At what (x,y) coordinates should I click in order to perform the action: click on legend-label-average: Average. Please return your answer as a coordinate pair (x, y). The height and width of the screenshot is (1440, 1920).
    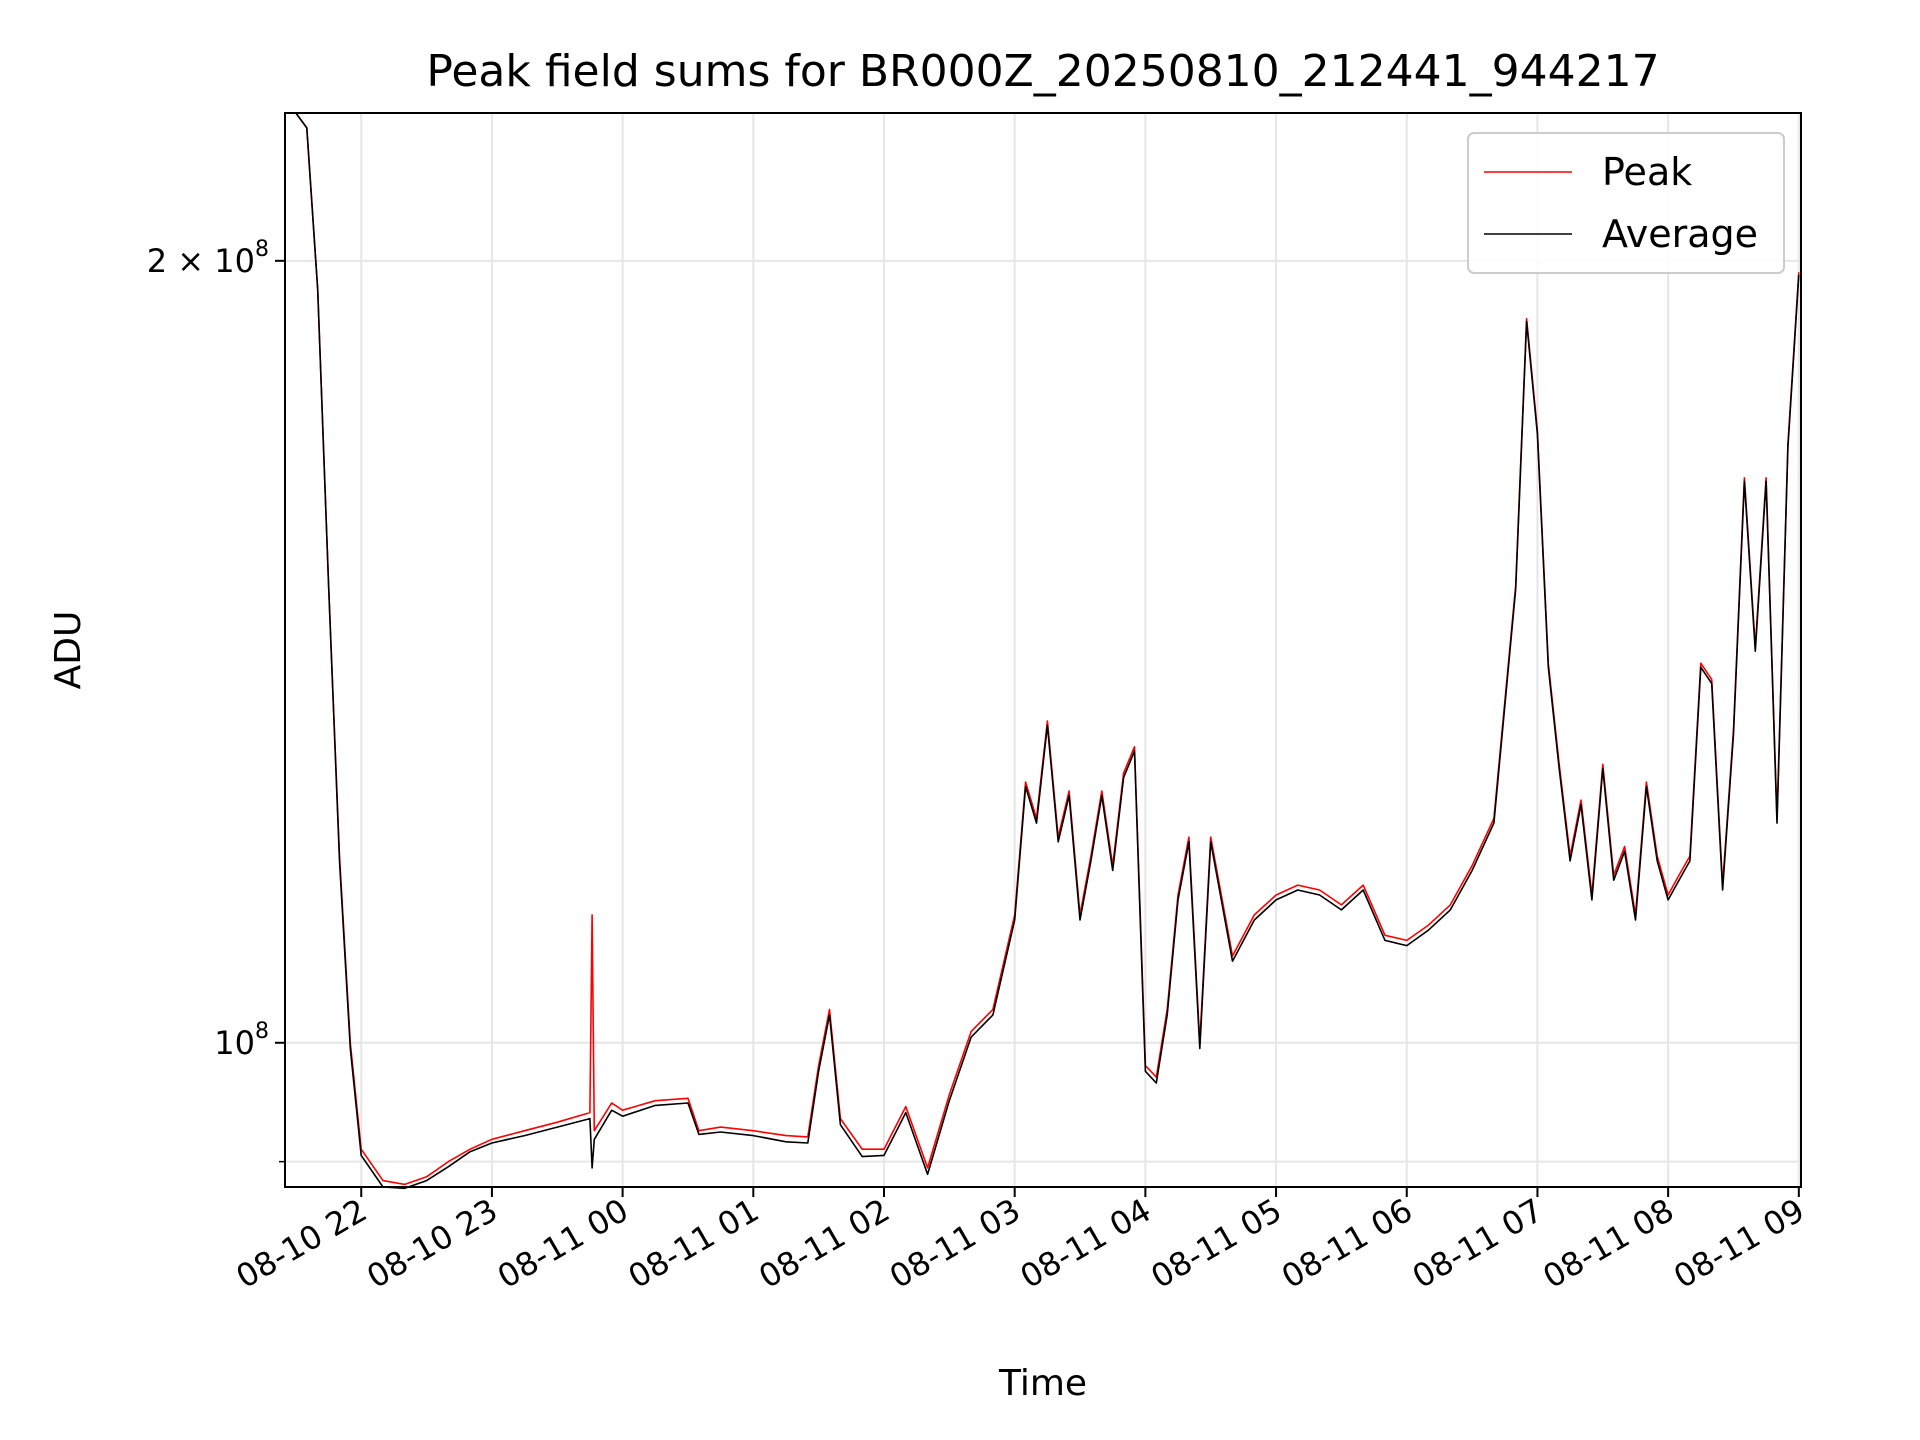
    Looking at the image, I should click on (1680, 234).